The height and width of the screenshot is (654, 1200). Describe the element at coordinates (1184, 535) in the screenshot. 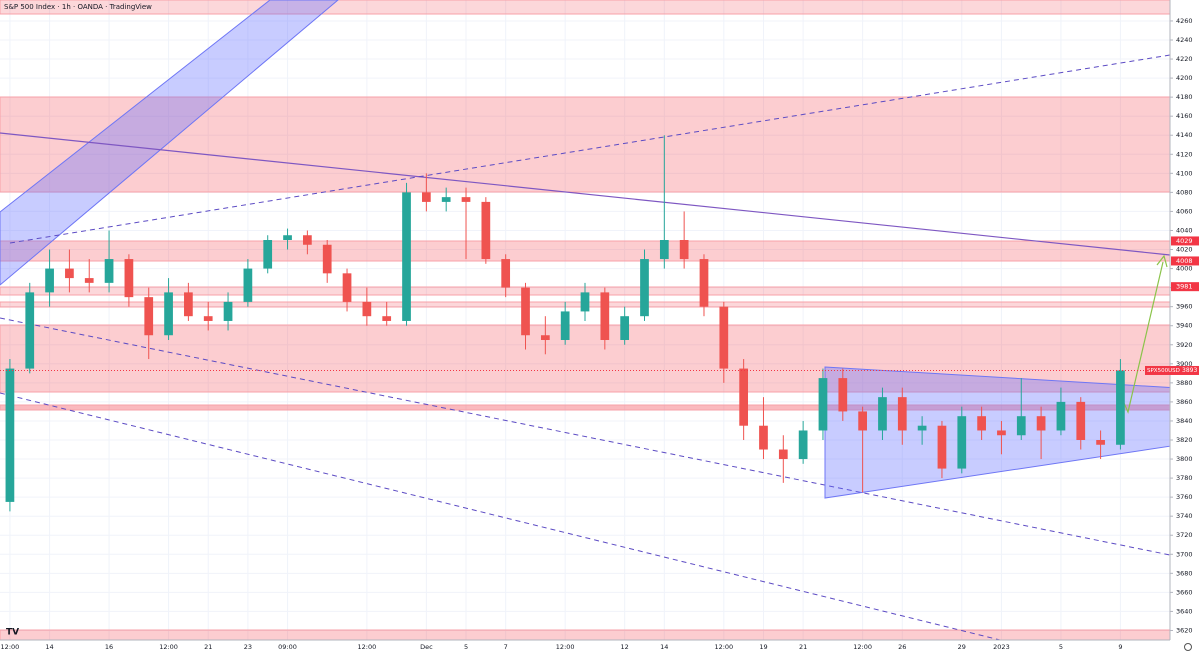

I see `y-tick-label: 3720` at that location.